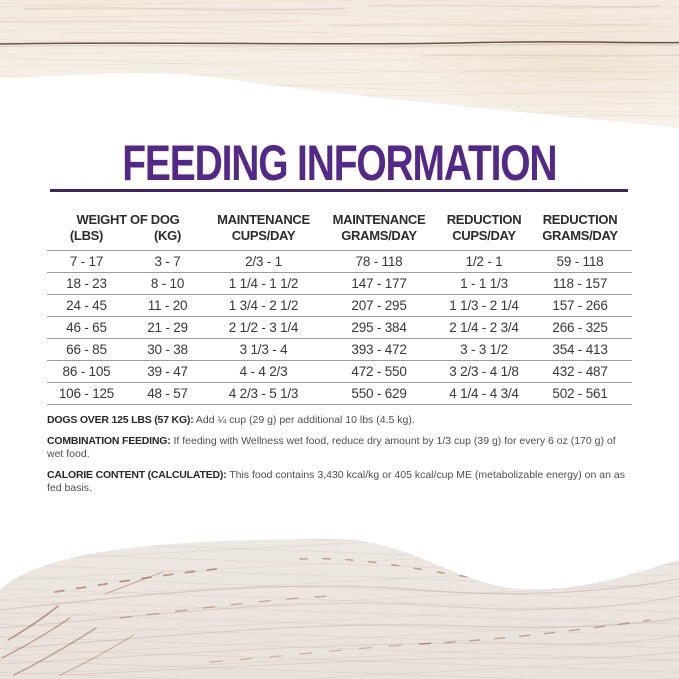 The image size is (679, 679). I want to click on table-cell-reduction-cups: 1 - 1 1/3, so click(484, 283).